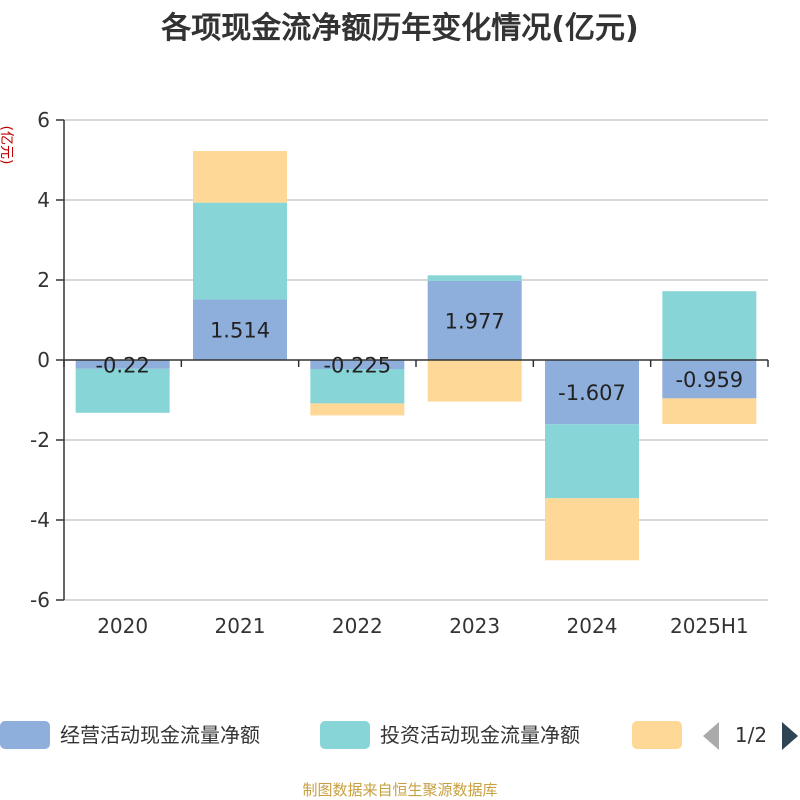 The image size is (800, 800). I want to click on data-label-2024: -1.607, so click(592, 393).